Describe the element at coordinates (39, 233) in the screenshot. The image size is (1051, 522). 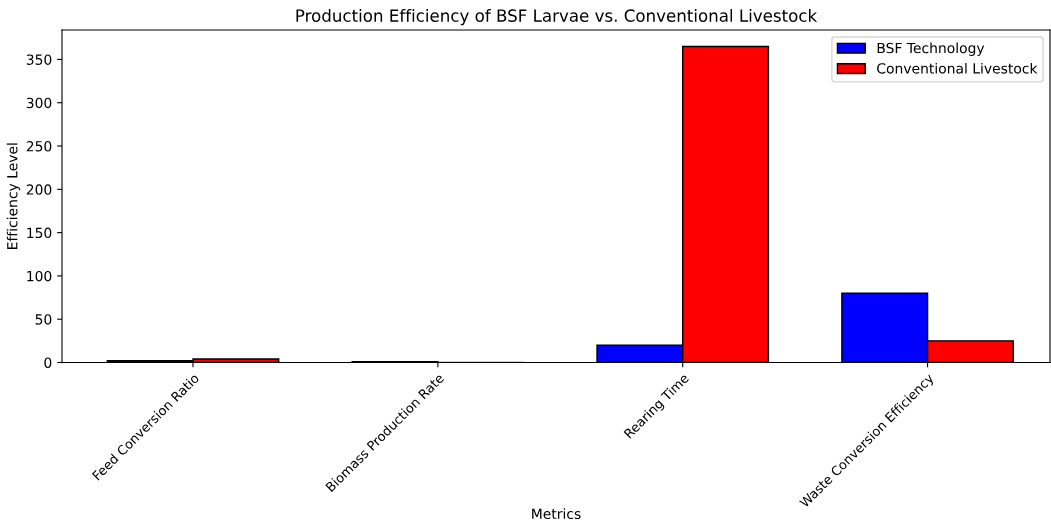
I see `y-tick-label: 150` at that location.